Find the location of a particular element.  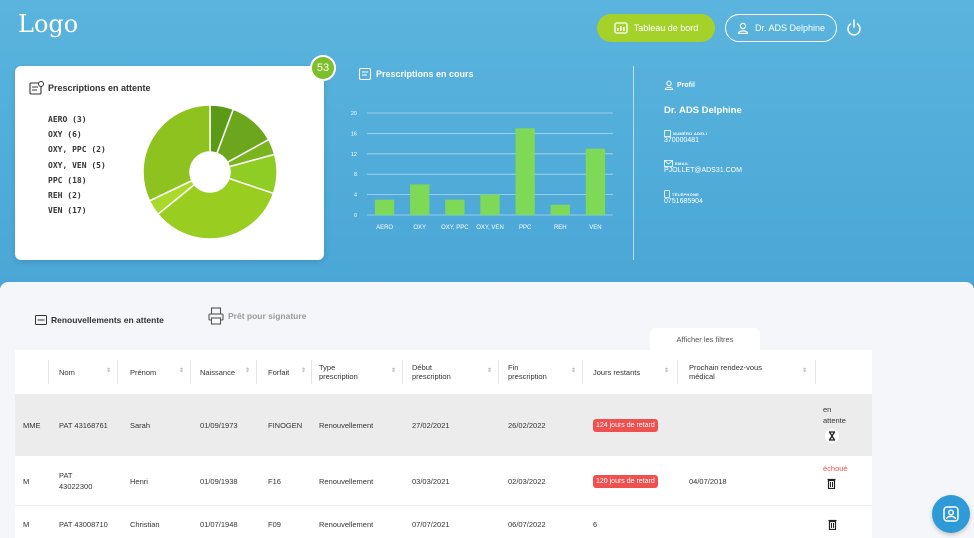

column-header-naissance: Naissance ⇕ is located at coordinates (225, 372).